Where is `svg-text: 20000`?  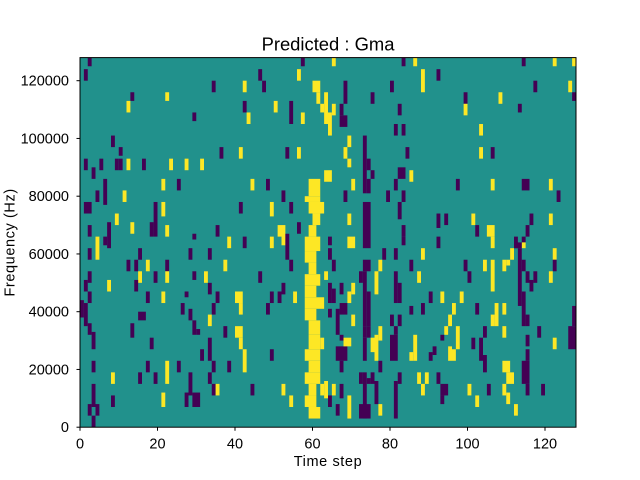
svg-text: 20000 is located at coordinates (49, 370).